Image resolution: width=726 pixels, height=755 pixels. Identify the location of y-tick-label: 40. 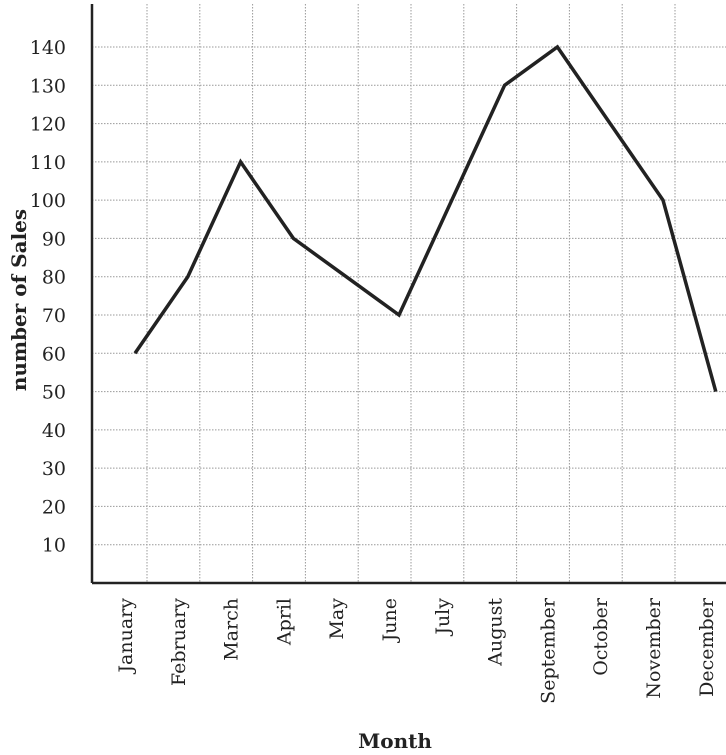
(54, 431).